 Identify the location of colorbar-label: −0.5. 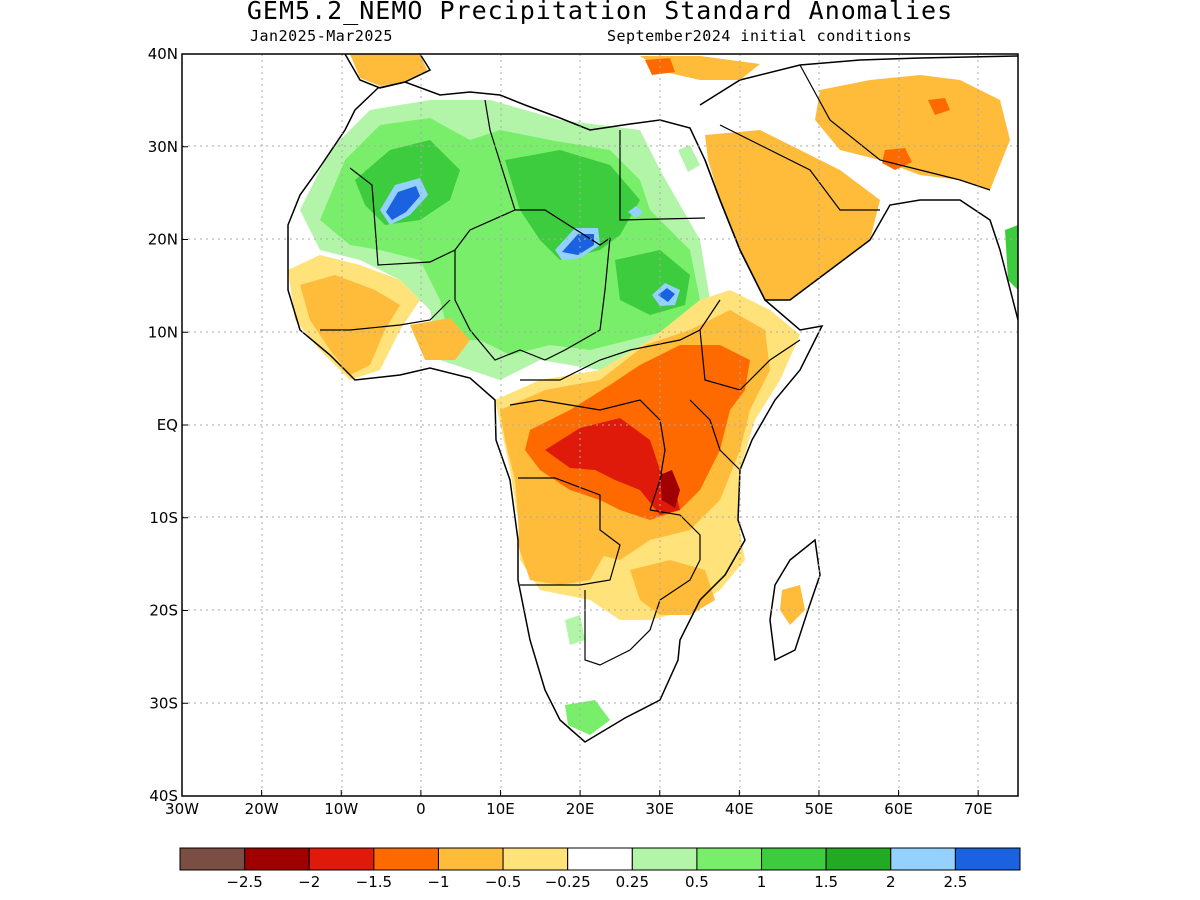
(503, 882).